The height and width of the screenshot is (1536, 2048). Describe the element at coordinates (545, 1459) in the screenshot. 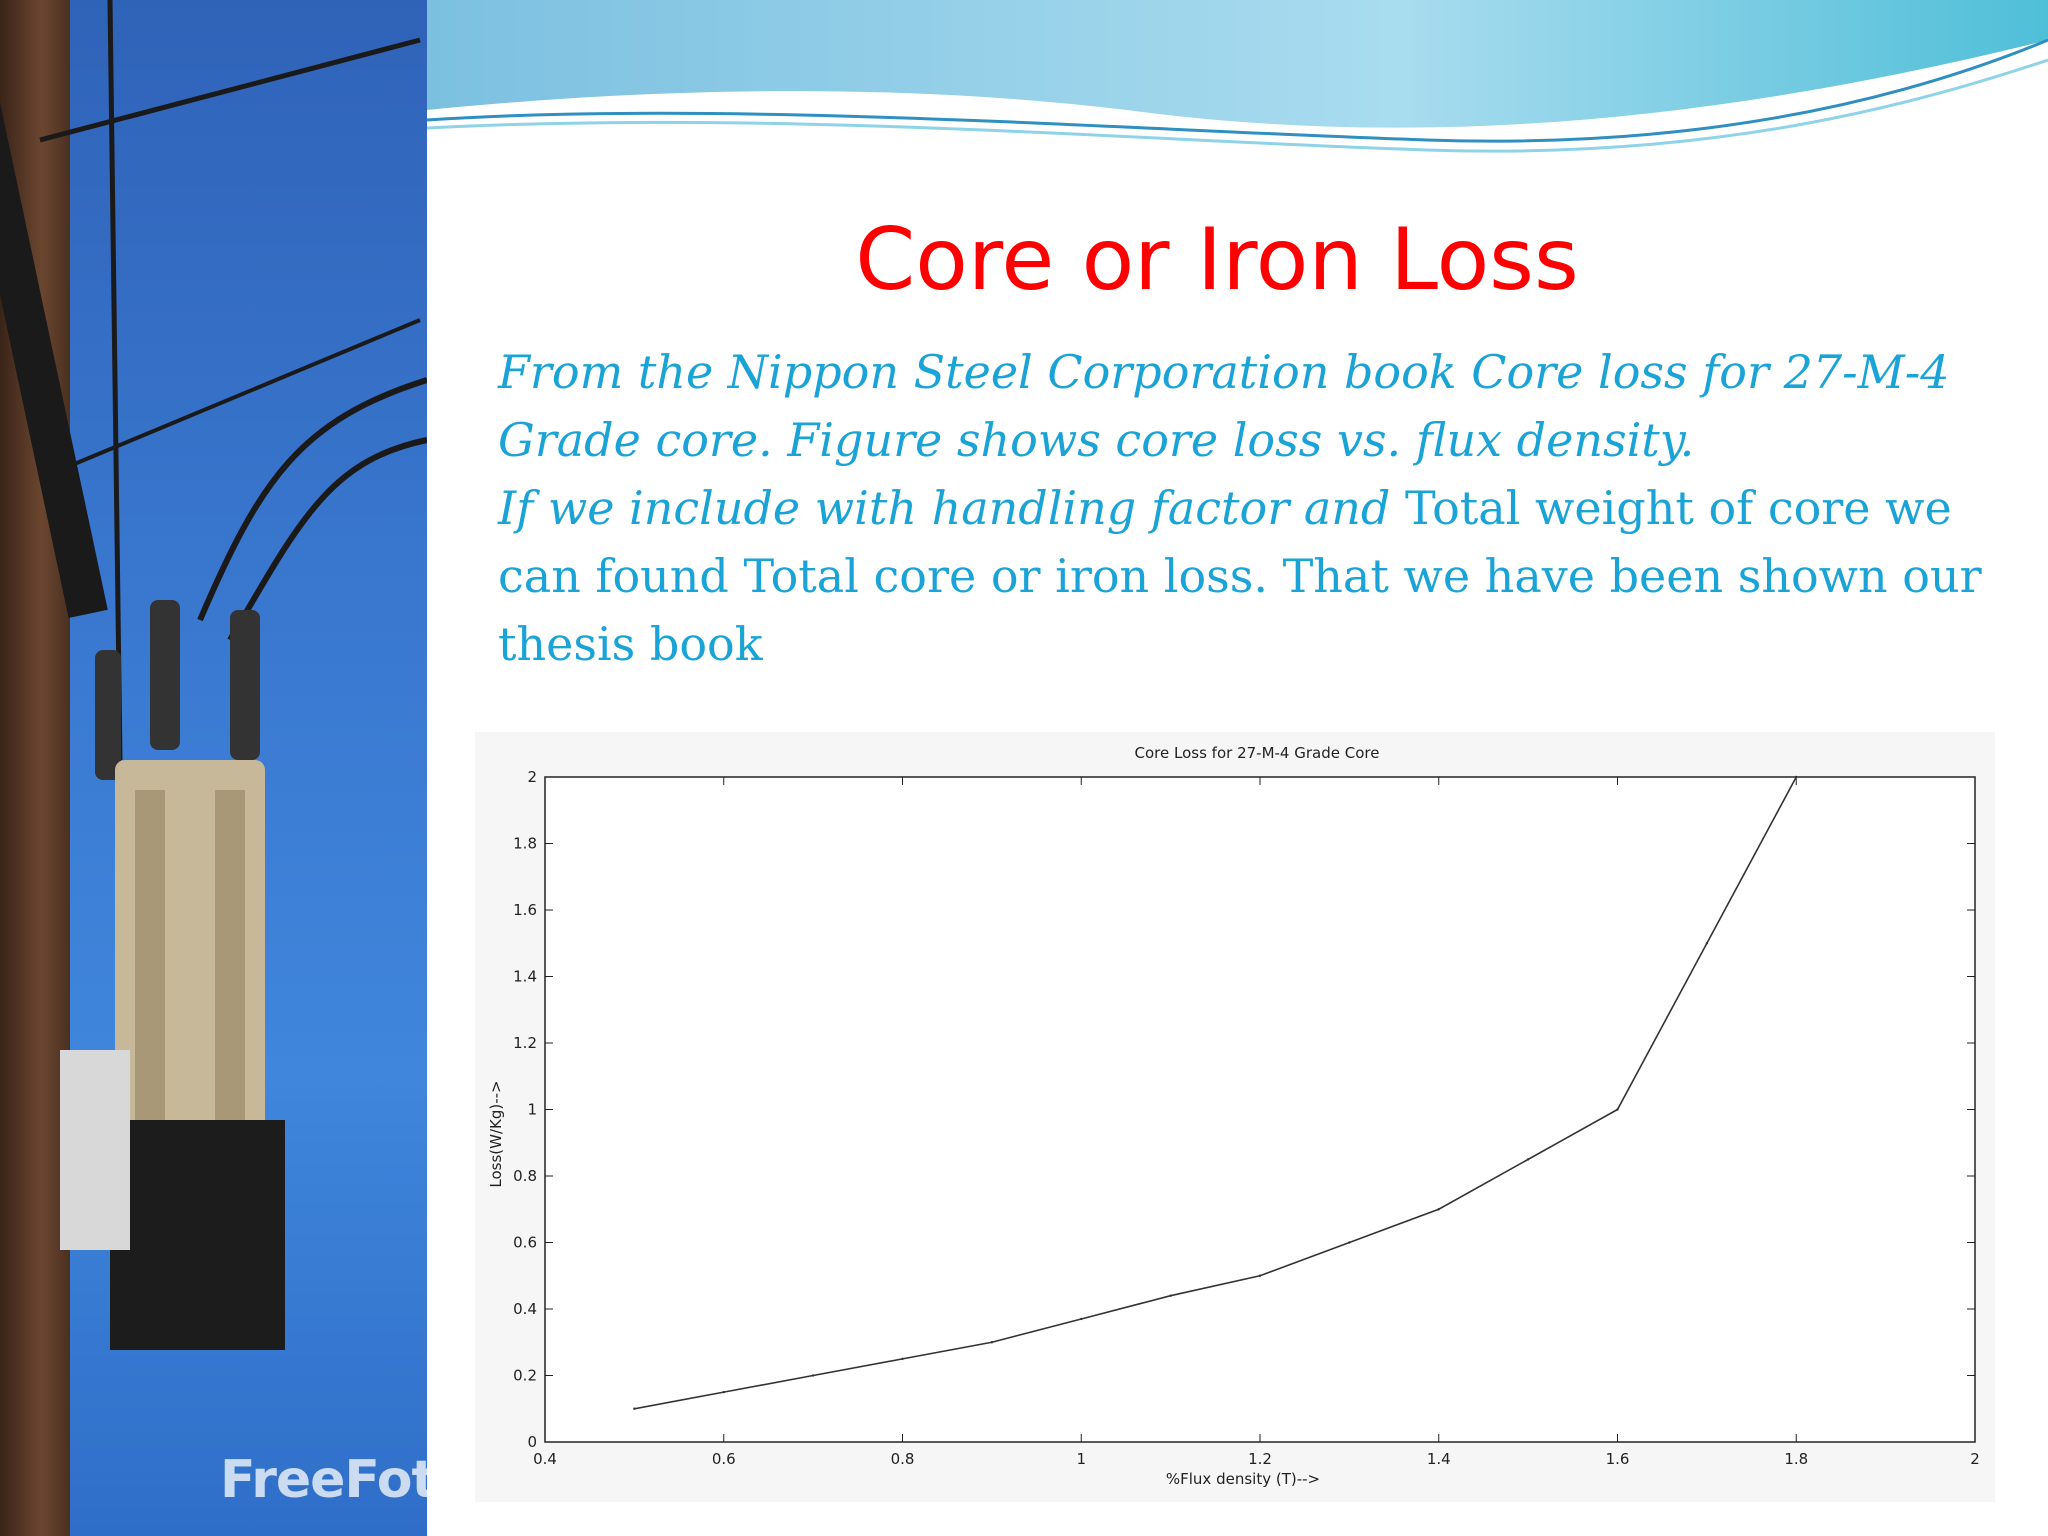

I see `x-tick-label: 0.4` at that location.